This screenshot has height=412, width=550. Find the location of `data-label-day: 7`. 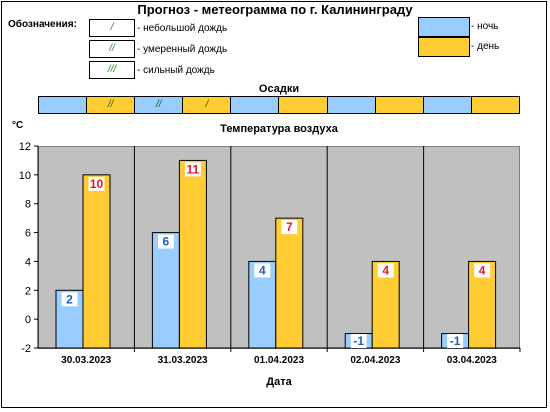

data-label-day: 7 is located at coordinates (289, 227).